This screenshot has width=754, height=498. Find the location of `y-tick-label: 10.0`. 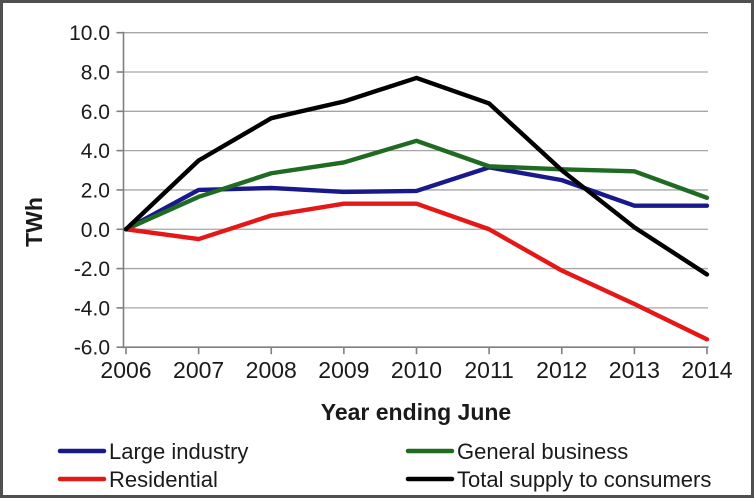

y-tick-label: 10.0 is located at coordinates (89, 33).